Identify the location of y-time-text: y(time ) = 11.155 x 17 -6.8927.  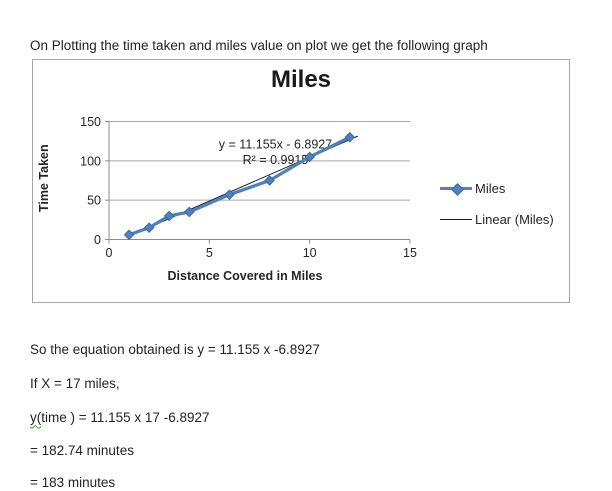
(119, 418).